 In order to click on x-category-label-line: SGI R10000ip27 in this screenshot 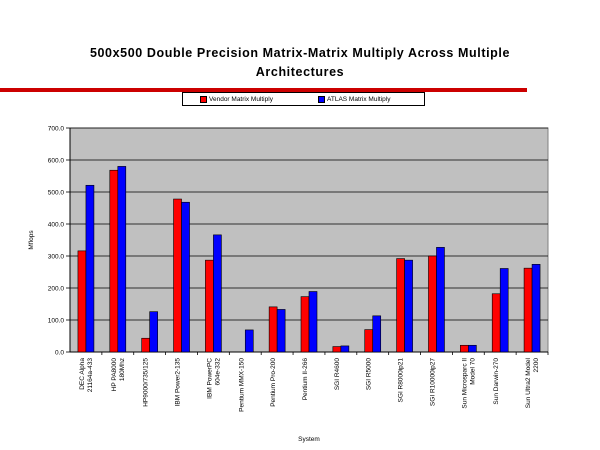, I will do `click(432, 382)`.